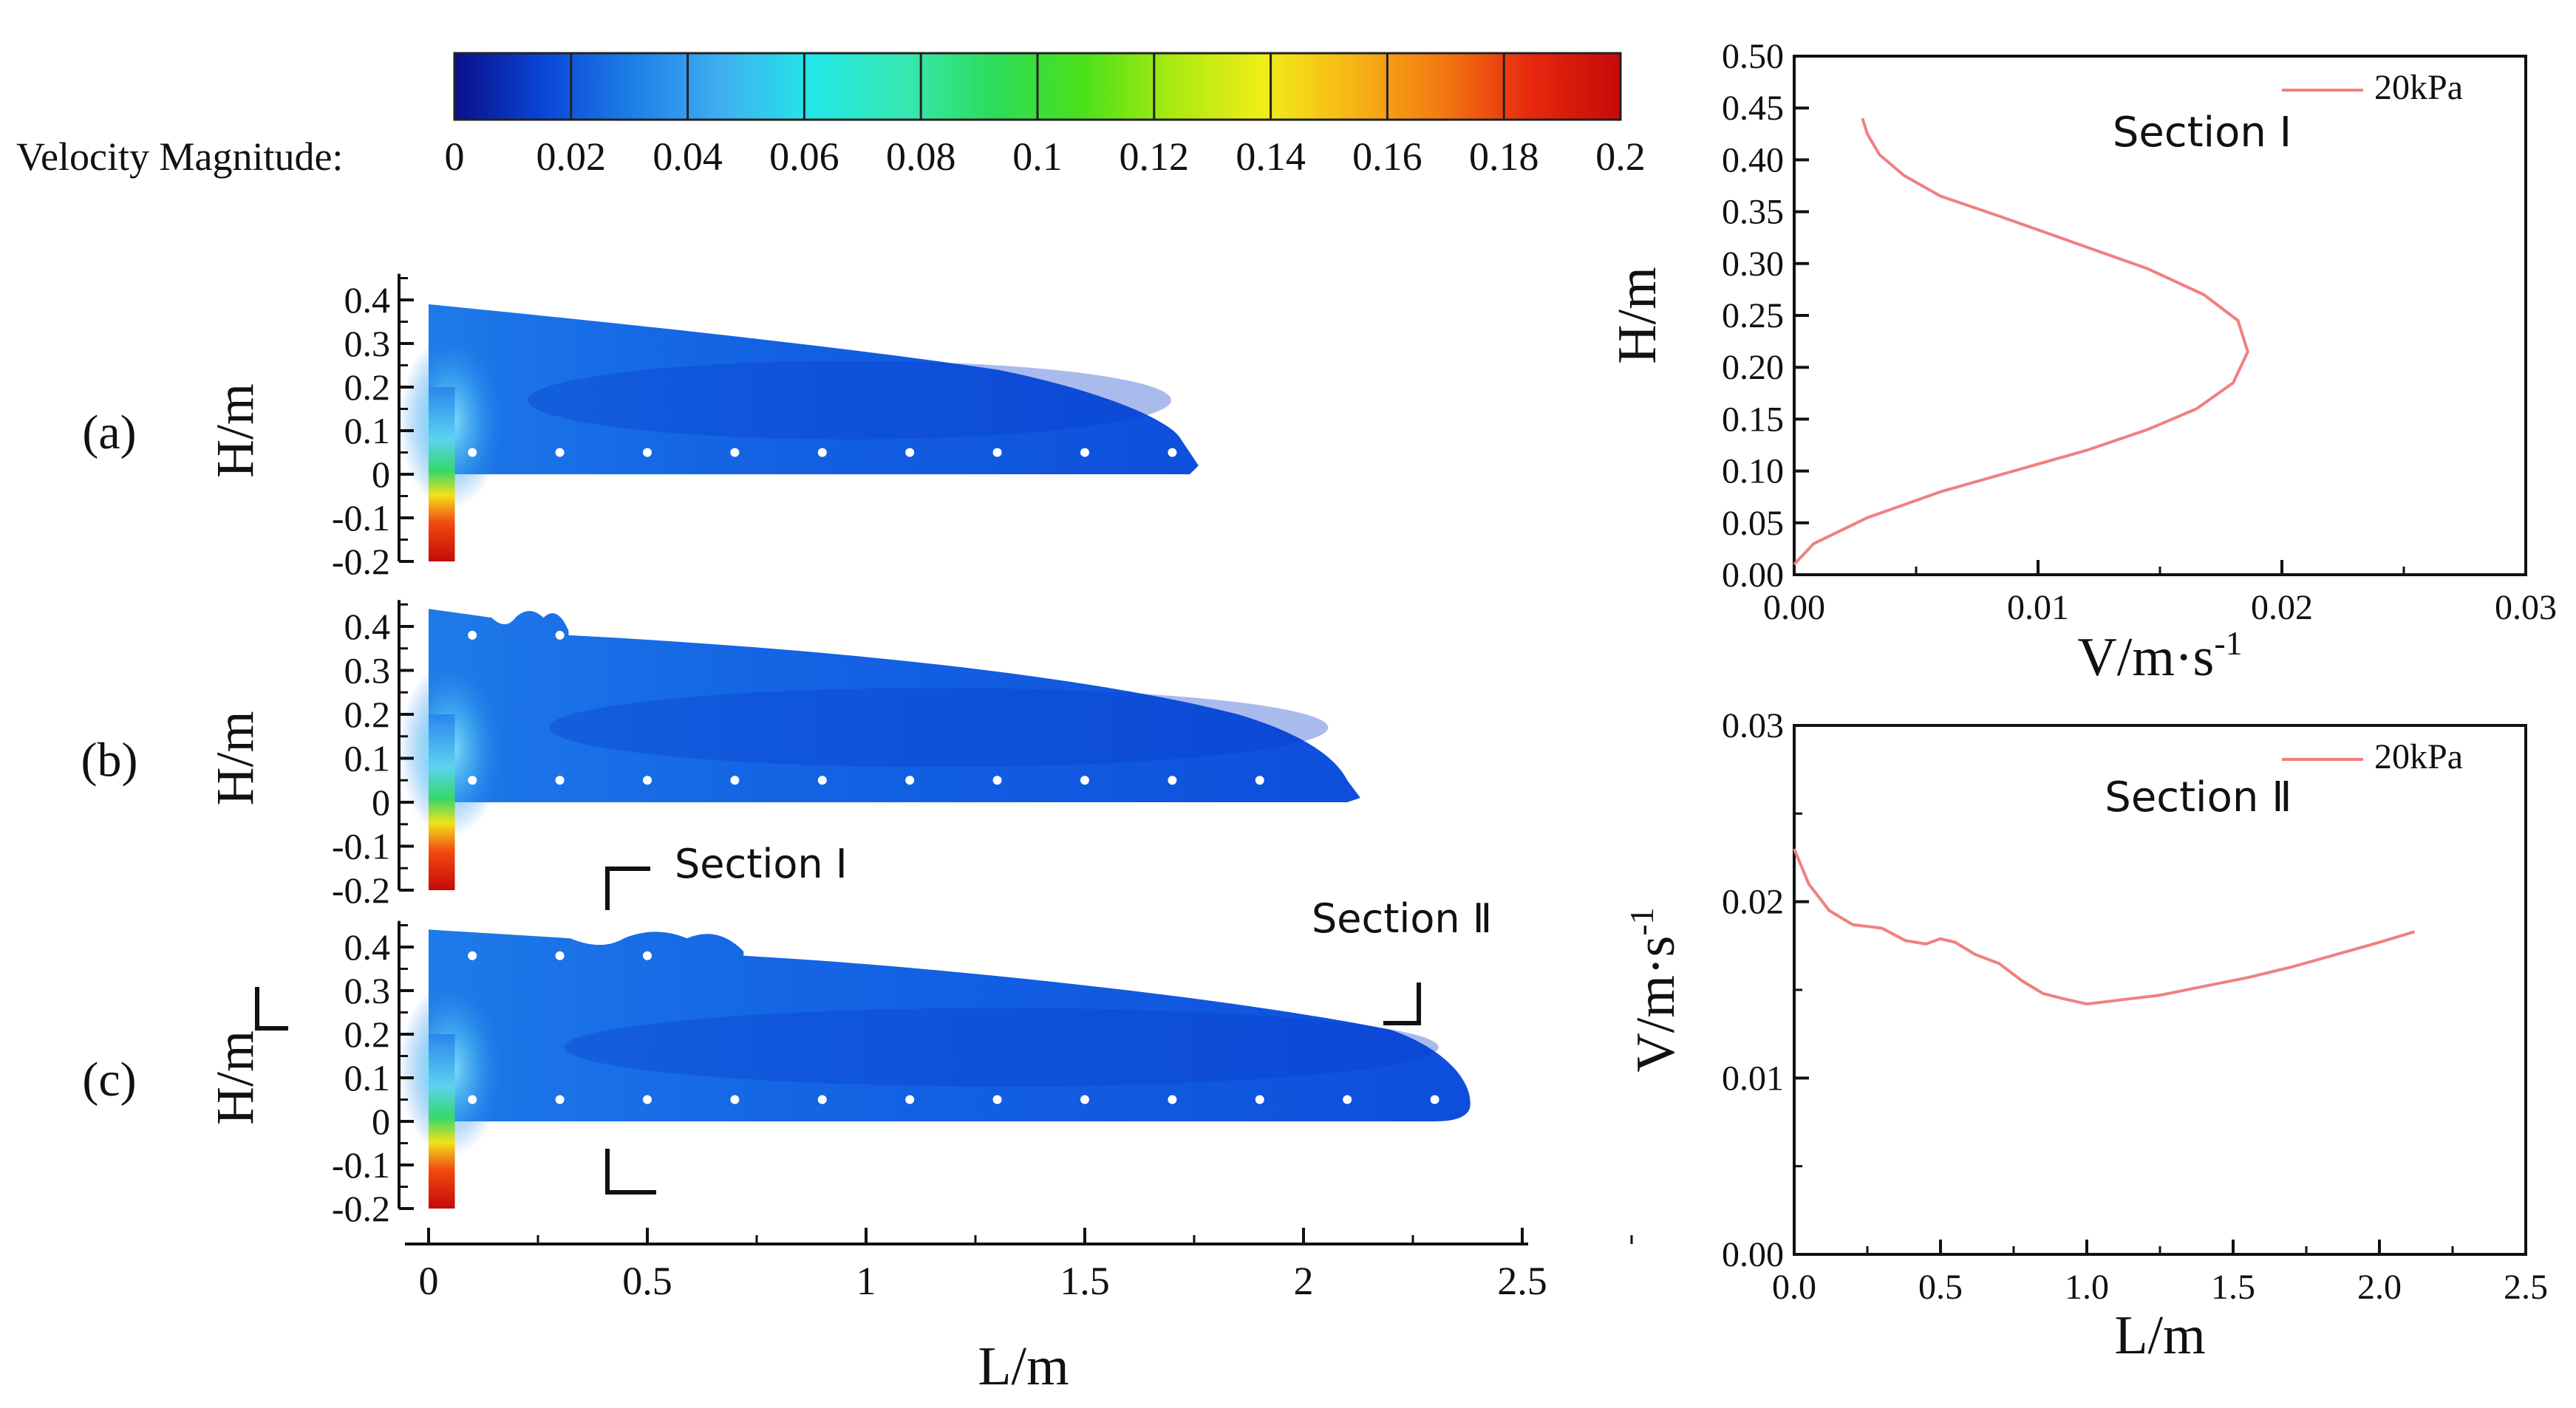 This screenshot has width=2576, height=1408. What do you see at coordinates (2198, 797) in the screenshot?
I see `chart-title: Section Ⅱ` at bounding box center [2198, 797].